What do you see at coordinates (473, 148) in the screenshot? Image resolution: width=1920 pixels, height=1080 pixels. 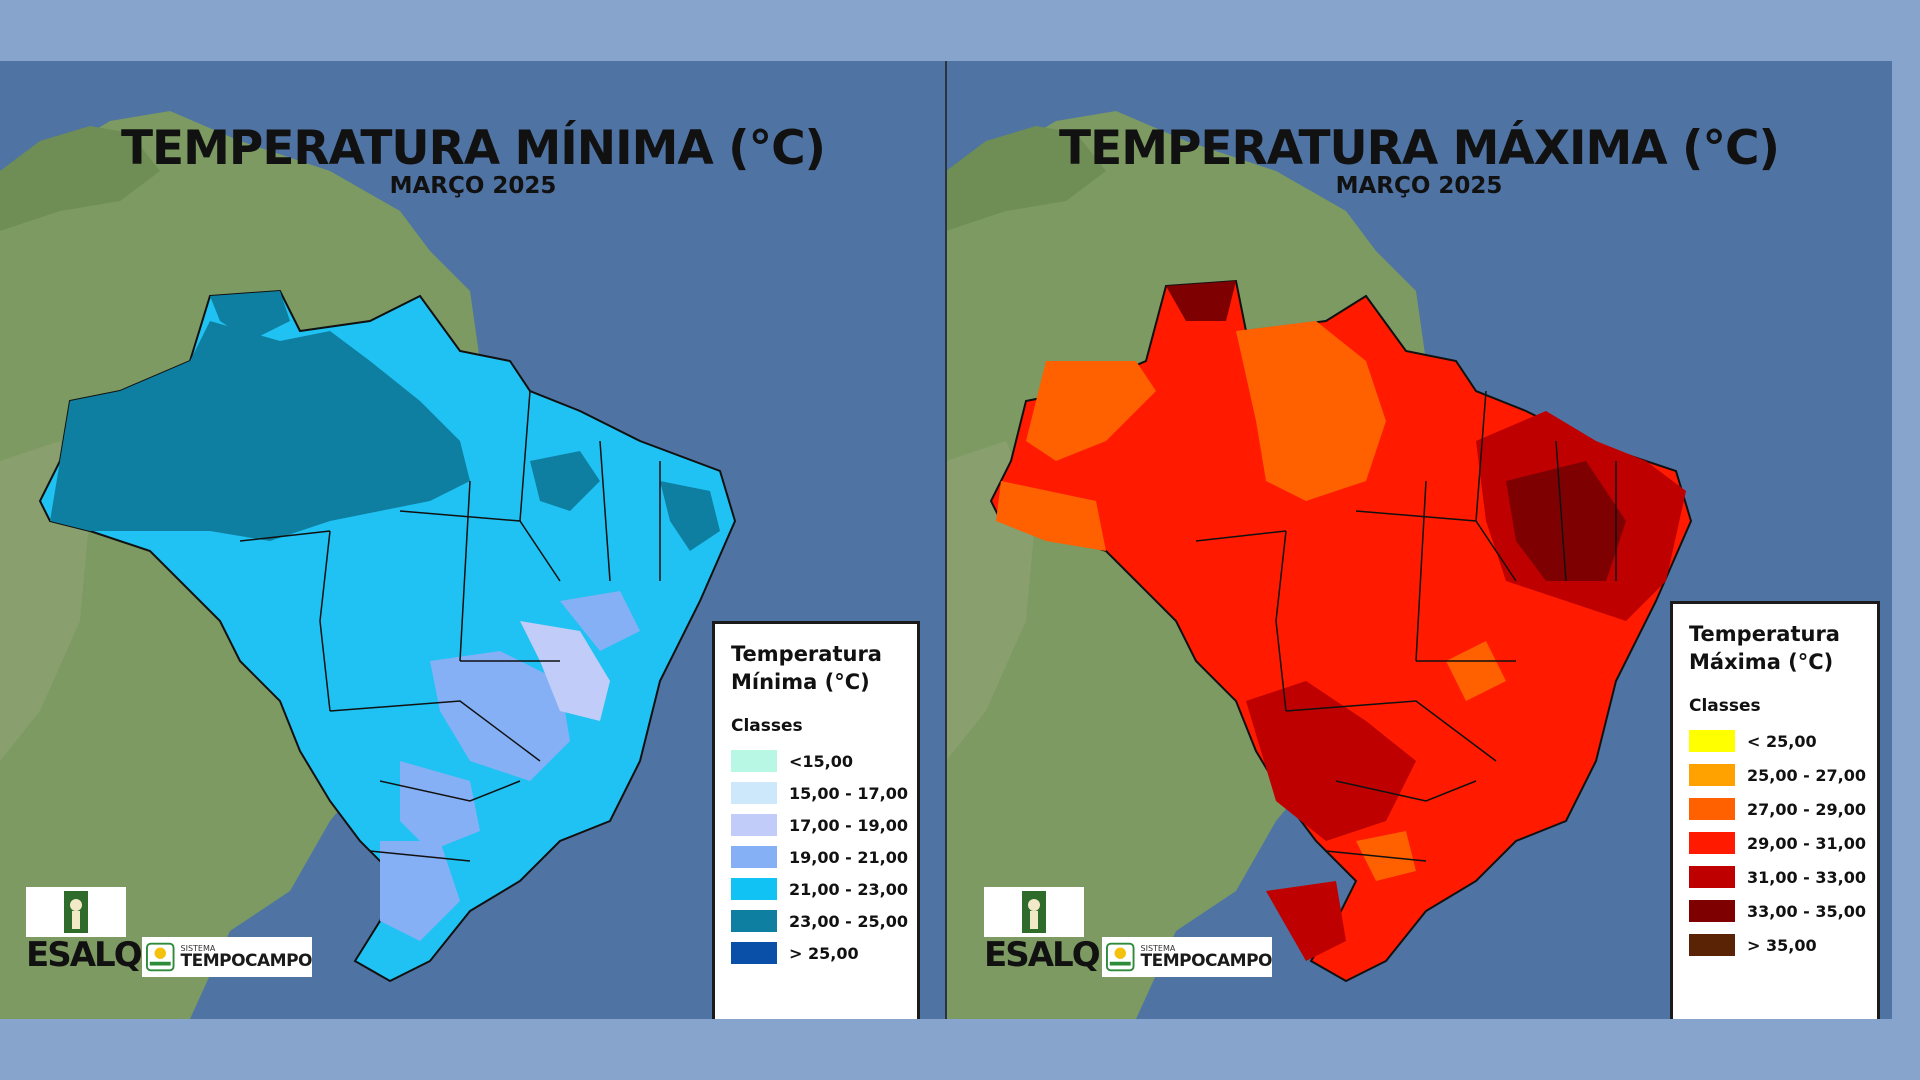 I see `map-title: TEMPERATURA MÍNIMA (°C)` at bounding box center [473, 148].